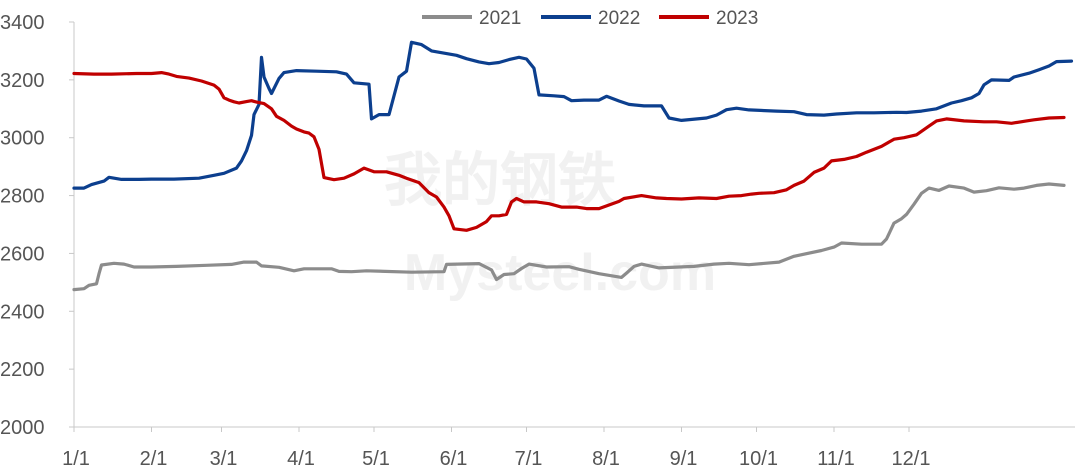  Describe the element at coordinates (590, 18) in the screenshot. I see `legend: 2021 2022 2023` at that location.